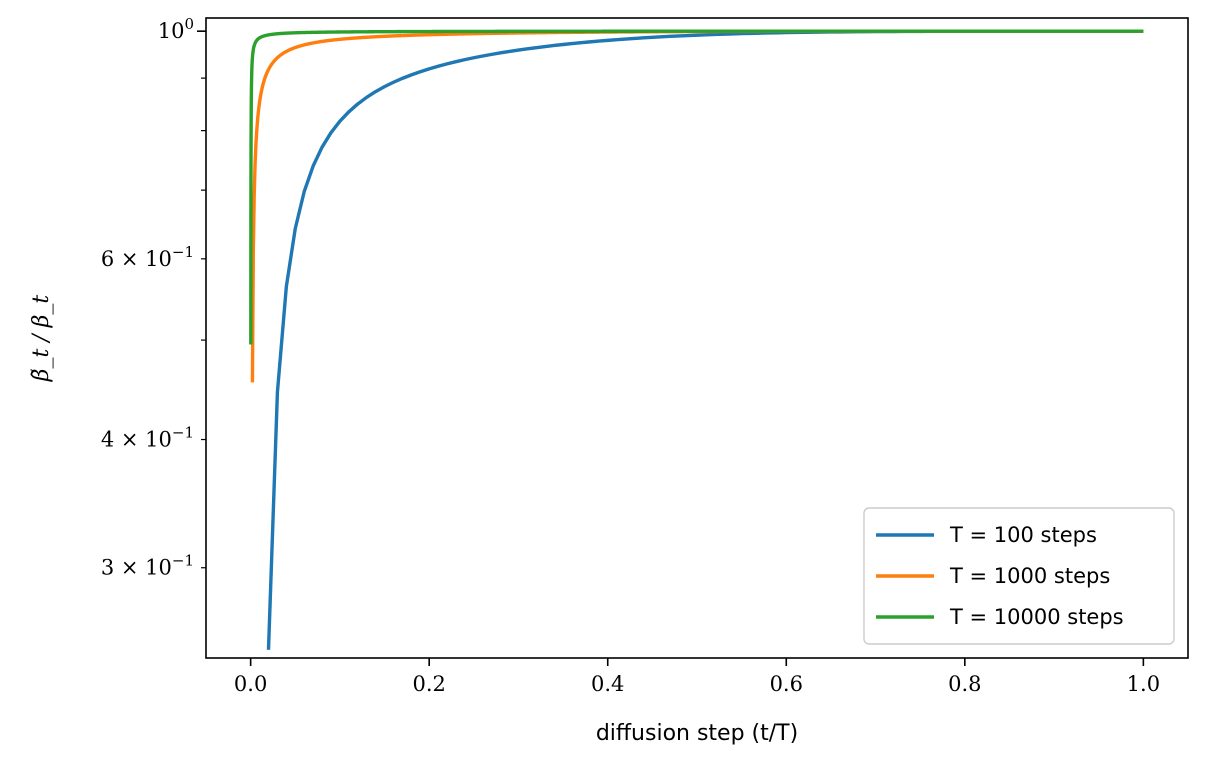 The height and width of the screenshot is (757, 1209). I want to click on y-tick-label: 4 × 10⁻¹, so click(147, 438).